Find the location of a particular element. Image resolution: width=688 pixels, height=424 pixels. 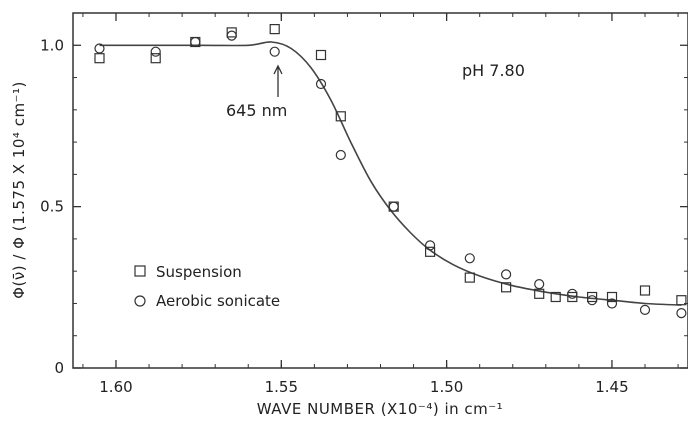

y-tick-label: 1.0 is located at coordinates (52, 45).